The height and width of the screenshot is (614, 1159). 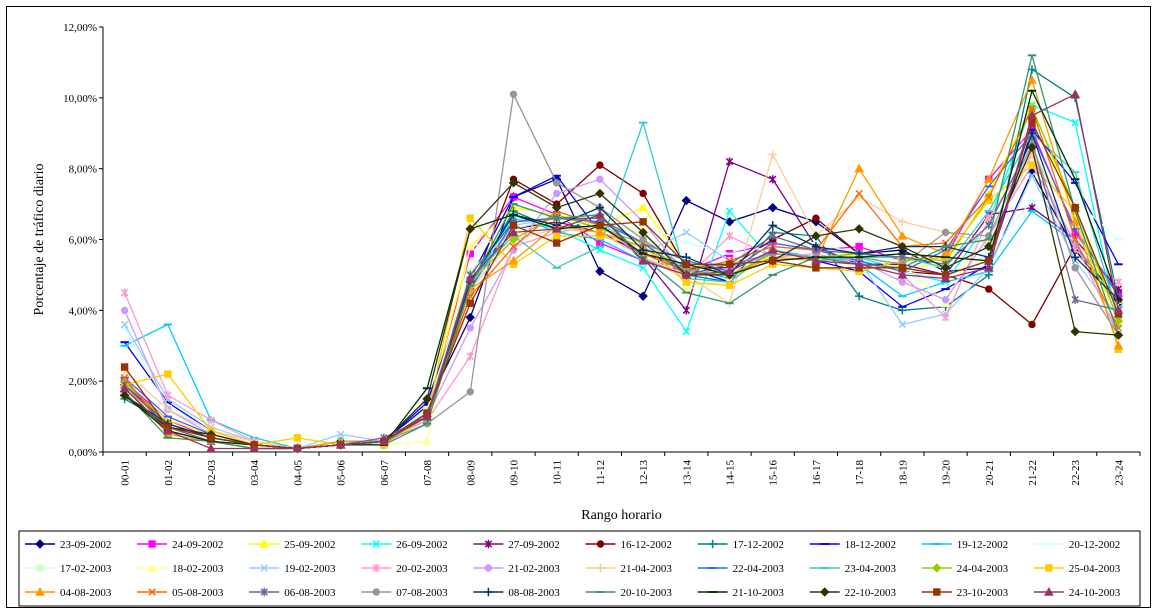 I want to click on legend-label: 24-10-2003, so click(x=1095, y=593).